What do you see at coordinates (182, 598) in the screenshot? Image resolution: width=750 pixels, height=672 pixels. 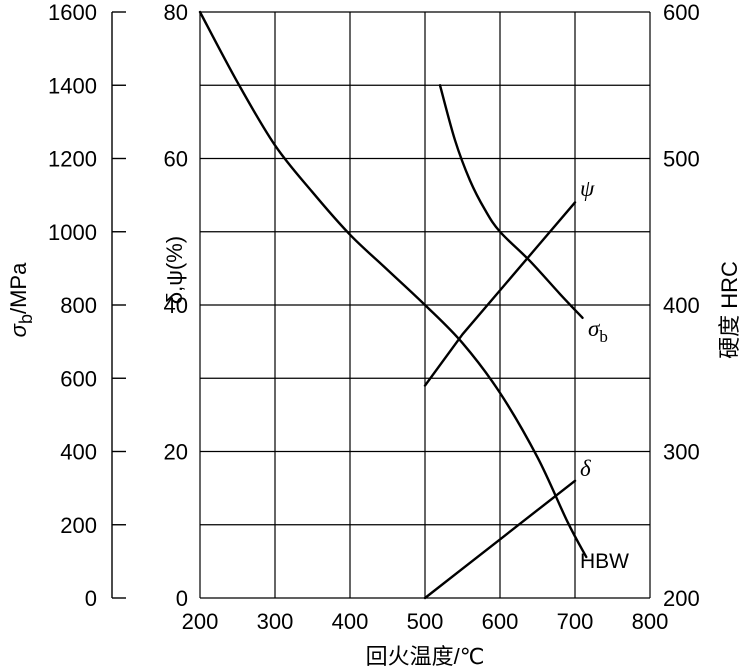 I see `middle-tick-label: 0` at bounding box center [182, 598].